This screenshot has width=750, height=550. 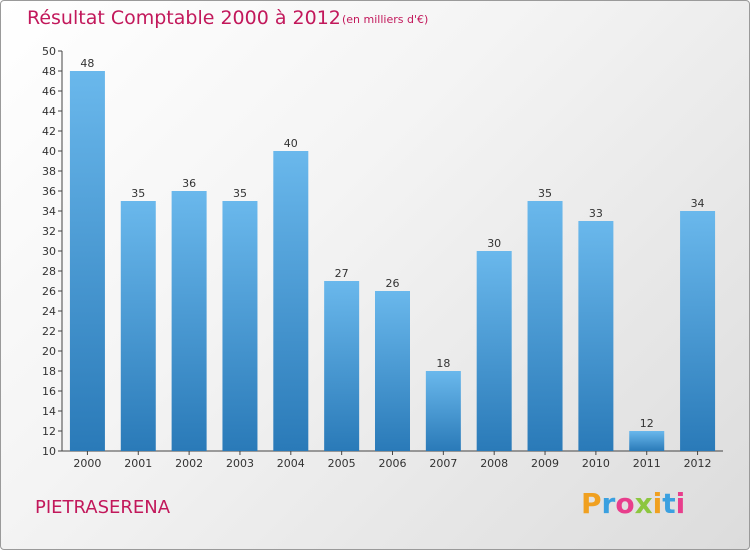 I want to click on chart-unit: (en milliers d'€), so click(x=385, y=19).